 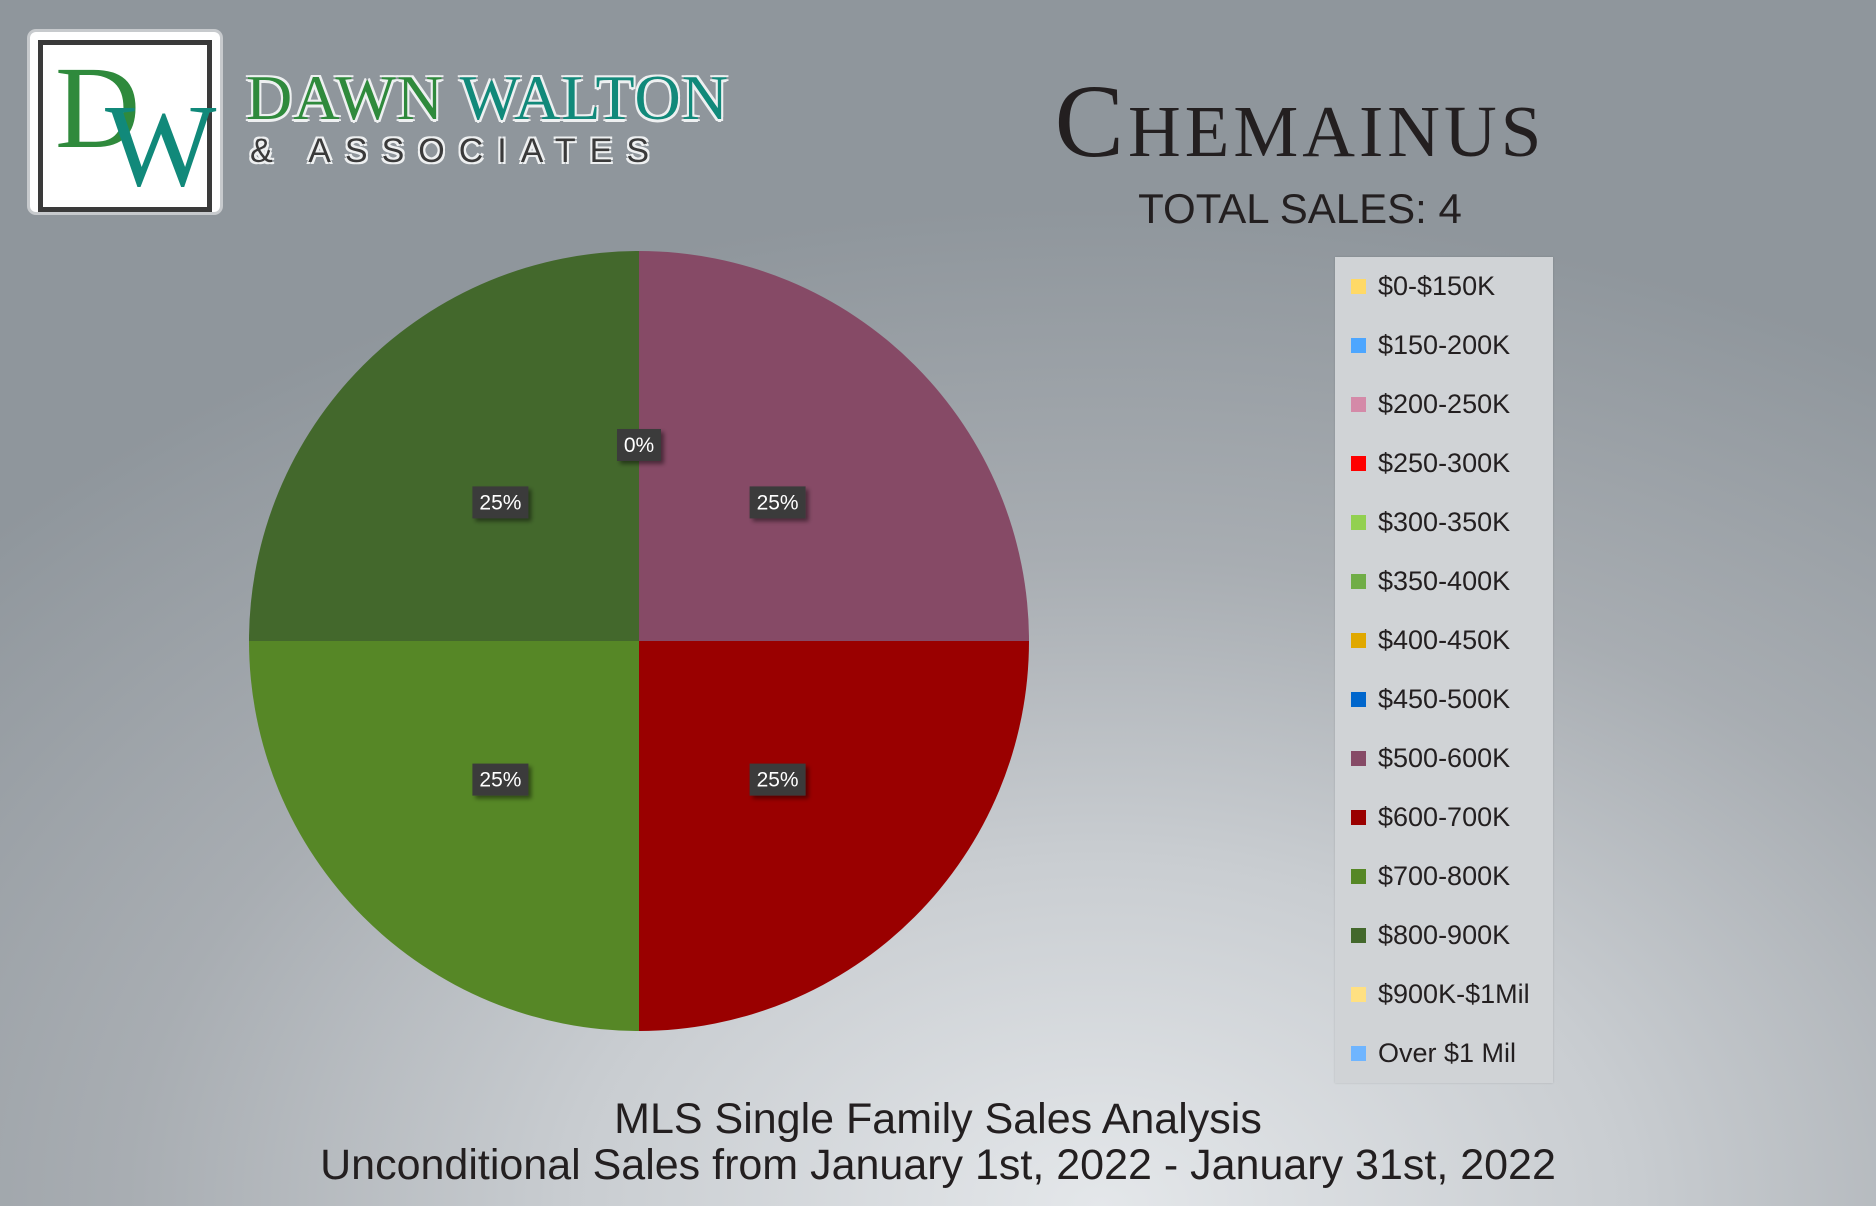 I want to click on pie-slice-600-700k, so click(x=834, y=836).